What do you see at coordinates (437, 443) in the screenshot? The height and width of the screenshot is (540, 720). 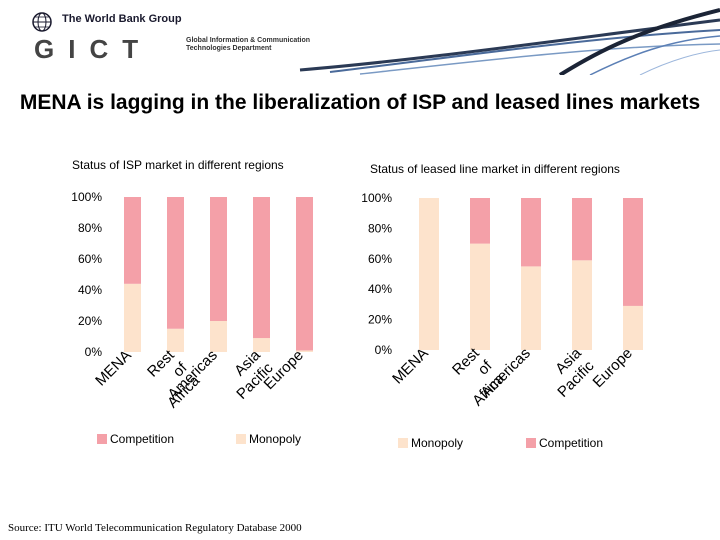 I see `leased-legend-label-monopoly: Monopoly` at bounding box center [437, 443].